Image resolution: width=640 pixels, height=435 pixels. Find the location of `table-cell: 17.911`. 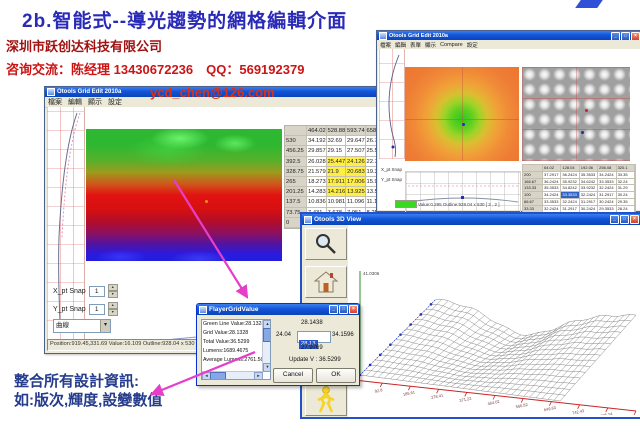

table-cell: 17.911 is located at coordinates (336, 182).